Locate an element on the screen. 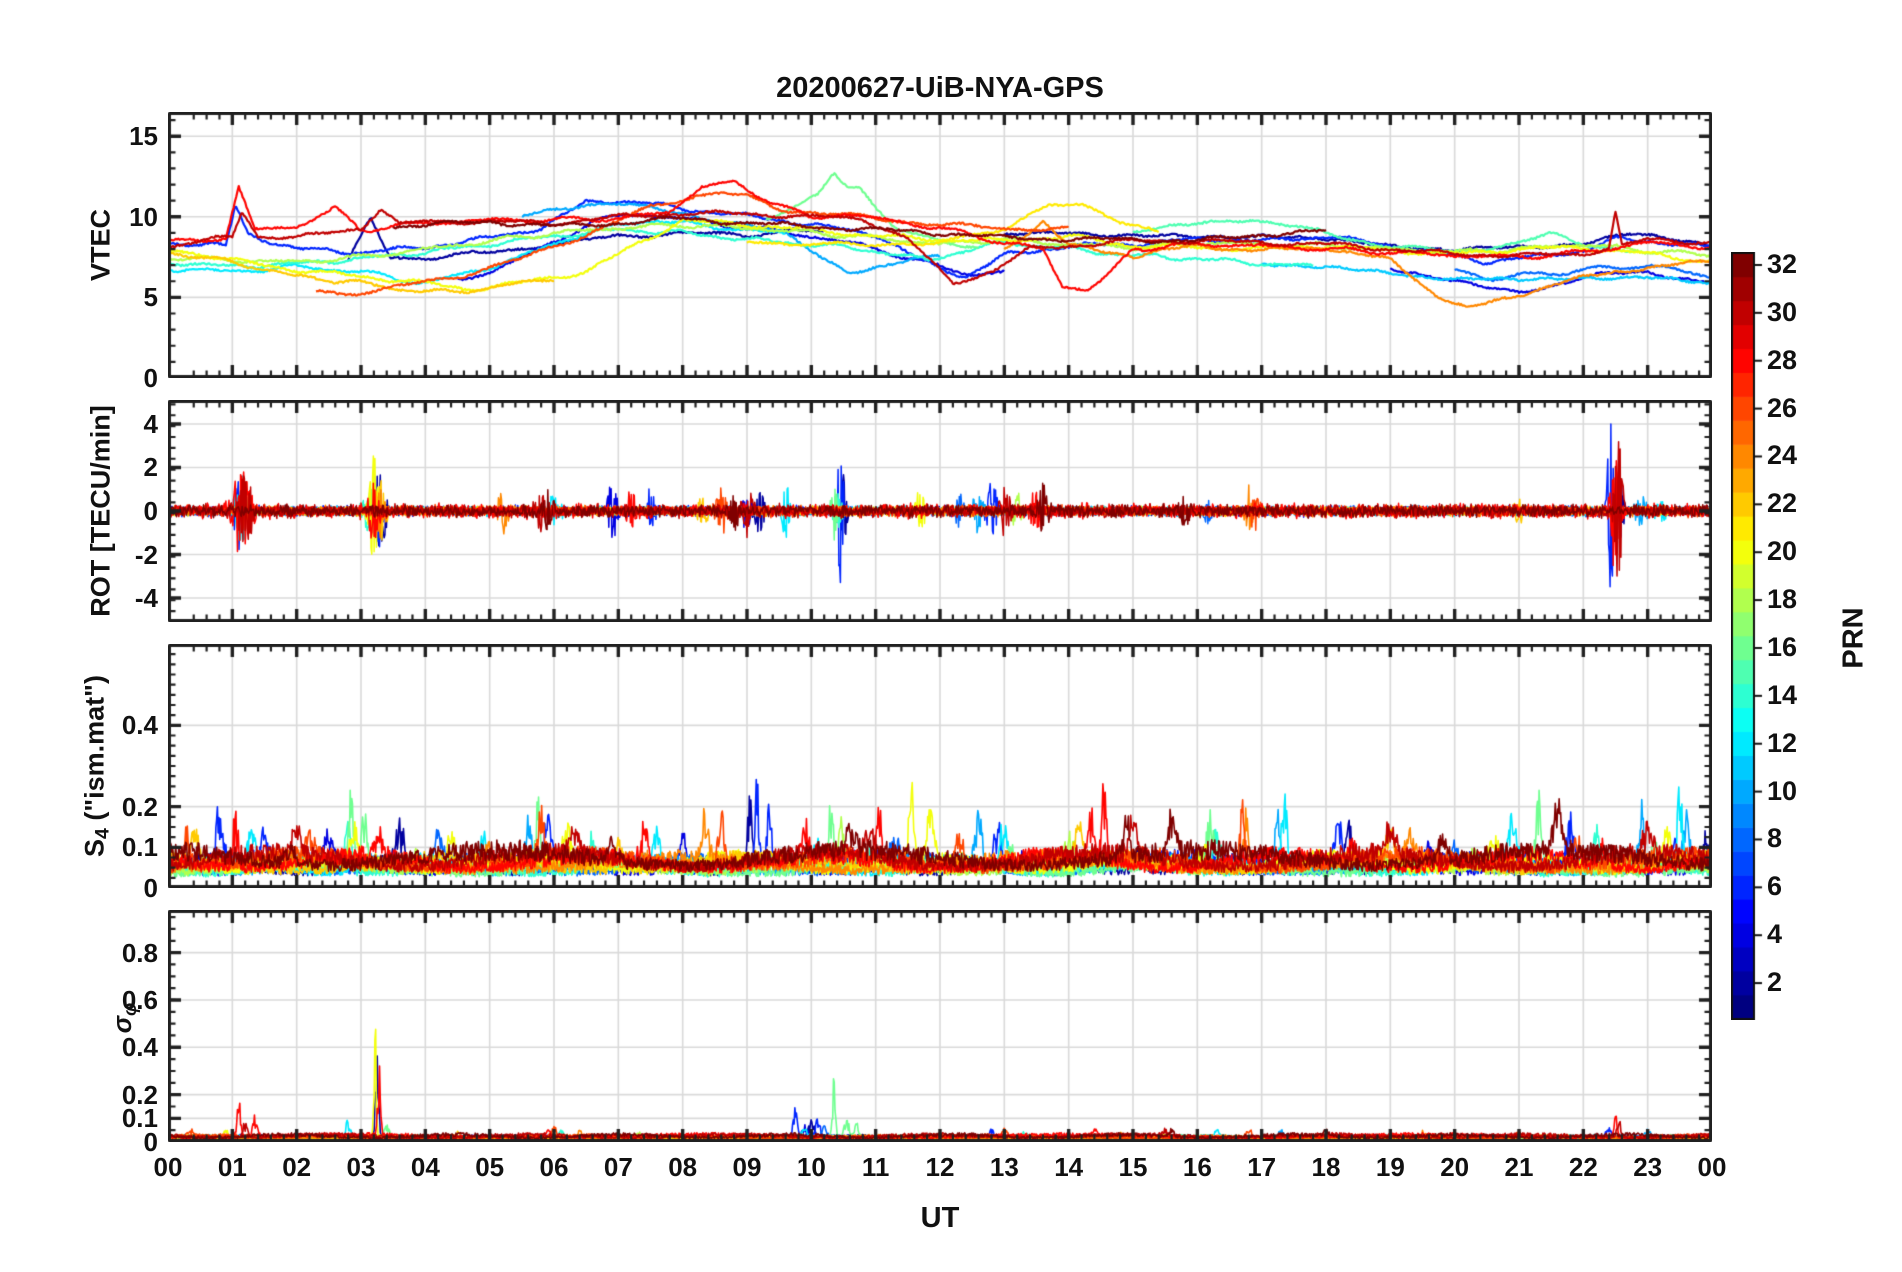  x-tick-label: 03 is located at coordinates (361, 1167).